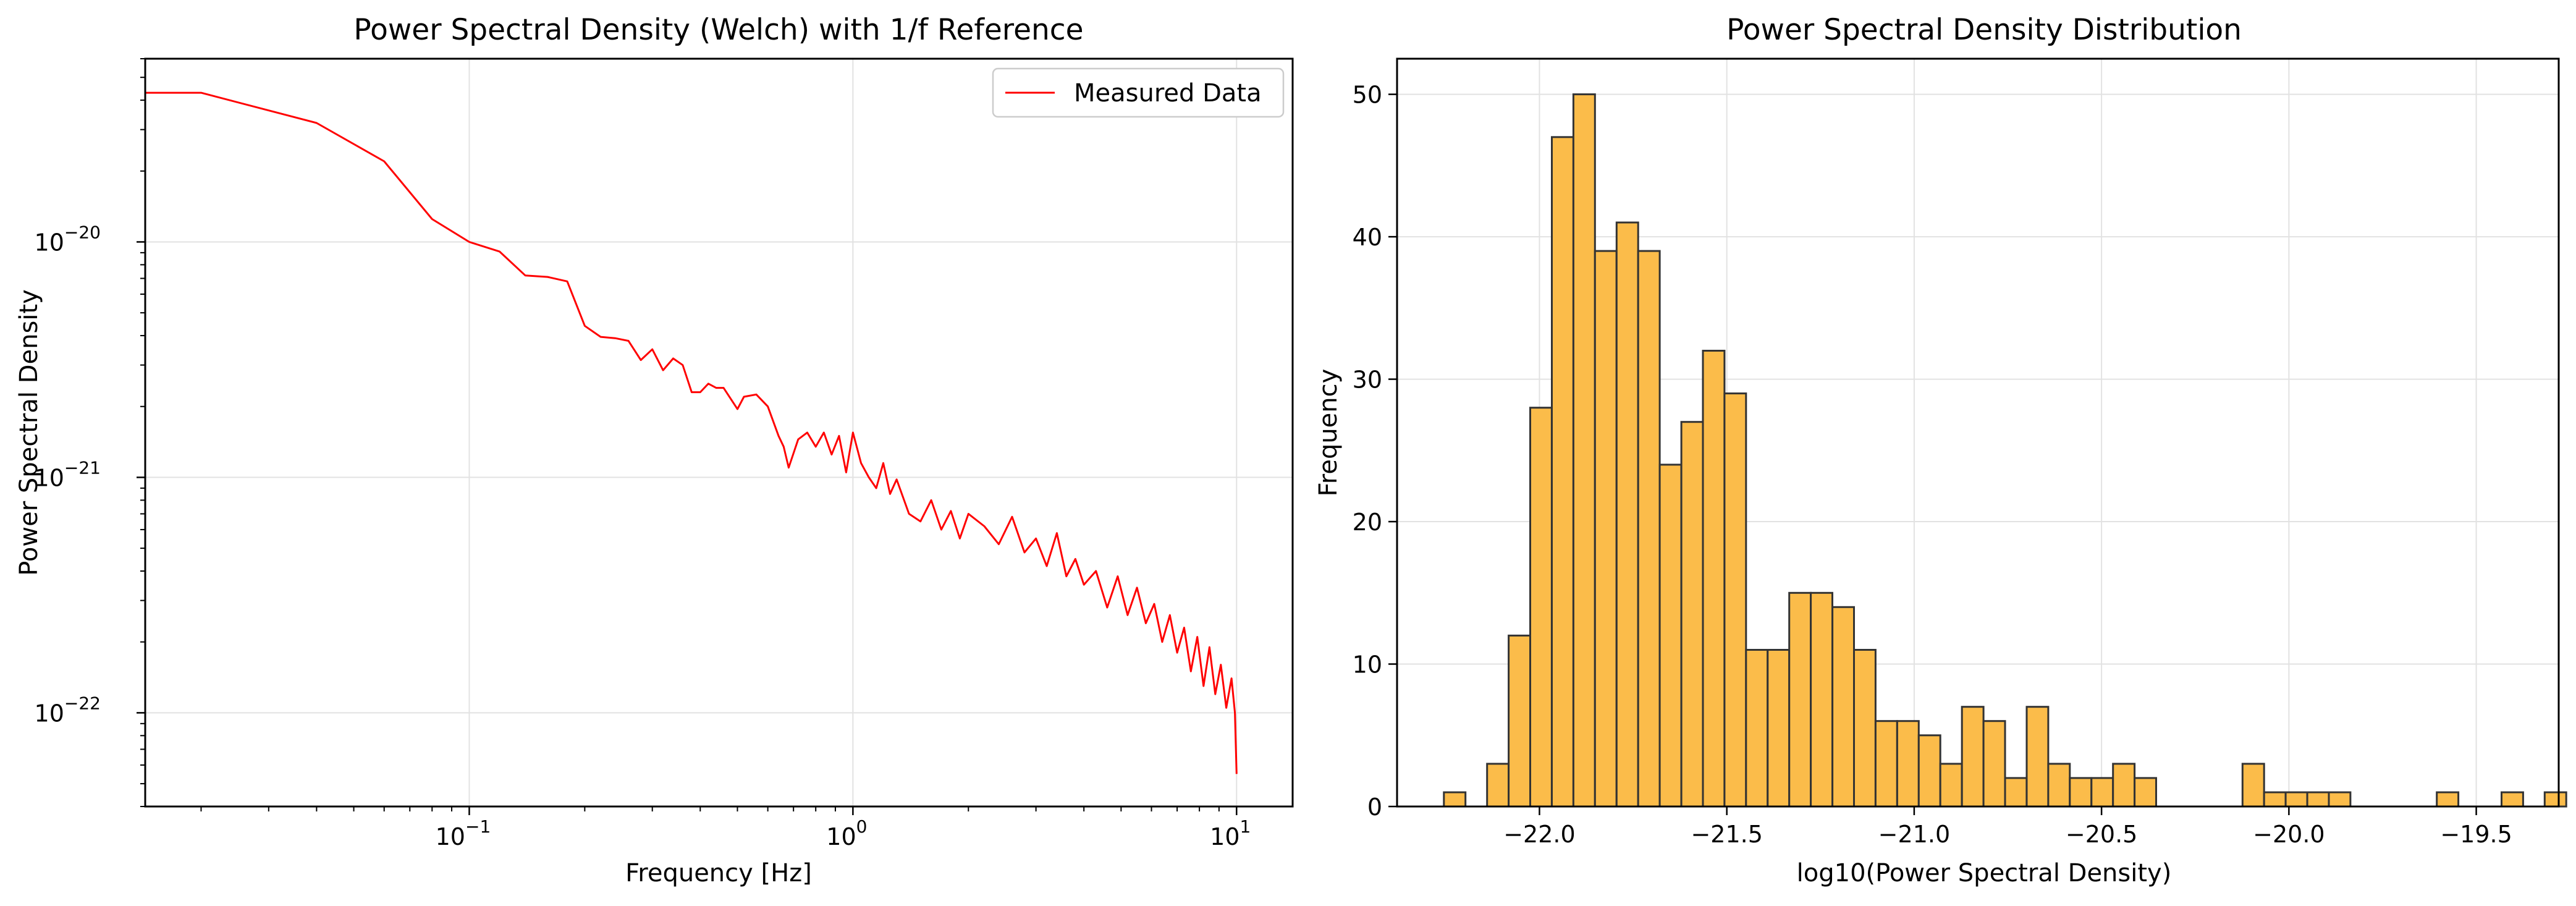 The image size is (2576, 906). What do you see at coordinates (2476, 834) in the screenshot?
I see `x-tick-label: −19.5` at bounding box center [2476, 834].